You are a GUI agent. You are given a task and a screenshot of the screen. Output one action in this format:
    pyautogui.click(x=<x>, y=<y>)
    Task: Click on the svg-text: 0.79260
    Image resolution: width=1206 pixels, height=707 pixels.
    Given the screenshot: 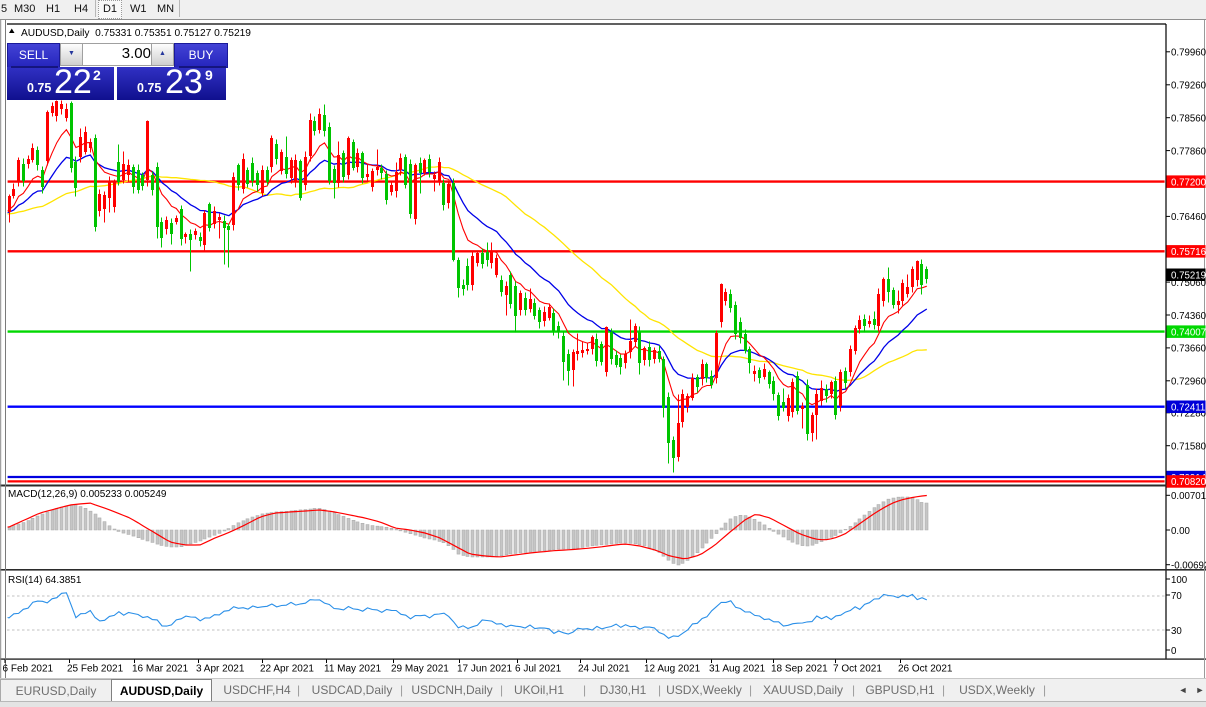 What is the action you would take?
    pyautogui.click(x=1188, y=86)
    